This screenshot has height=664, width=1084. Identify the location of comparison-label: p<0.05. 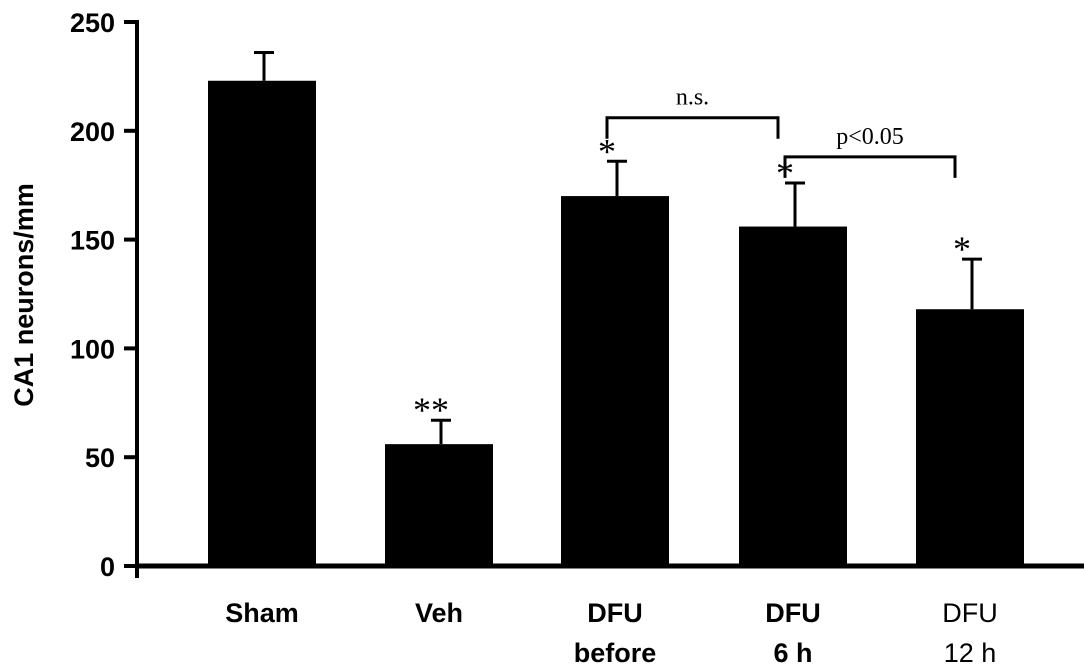
(870, 137).